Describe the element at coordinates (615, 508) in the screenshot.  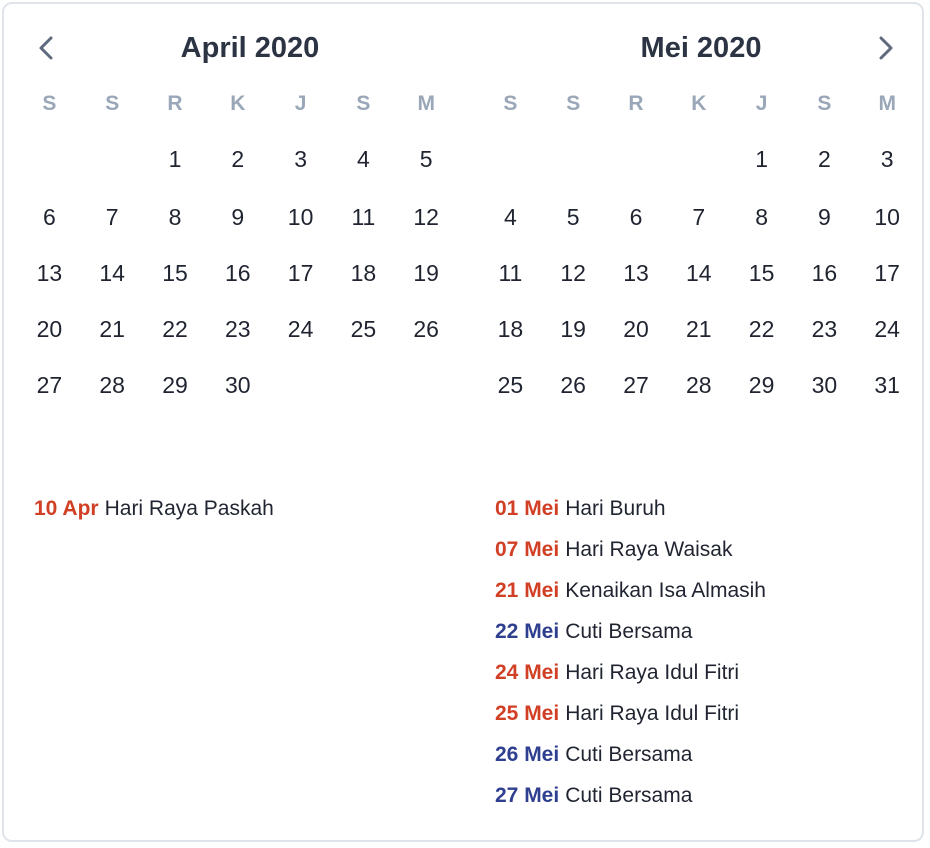
I see `holiday-name: Hari Buruh` at that location.